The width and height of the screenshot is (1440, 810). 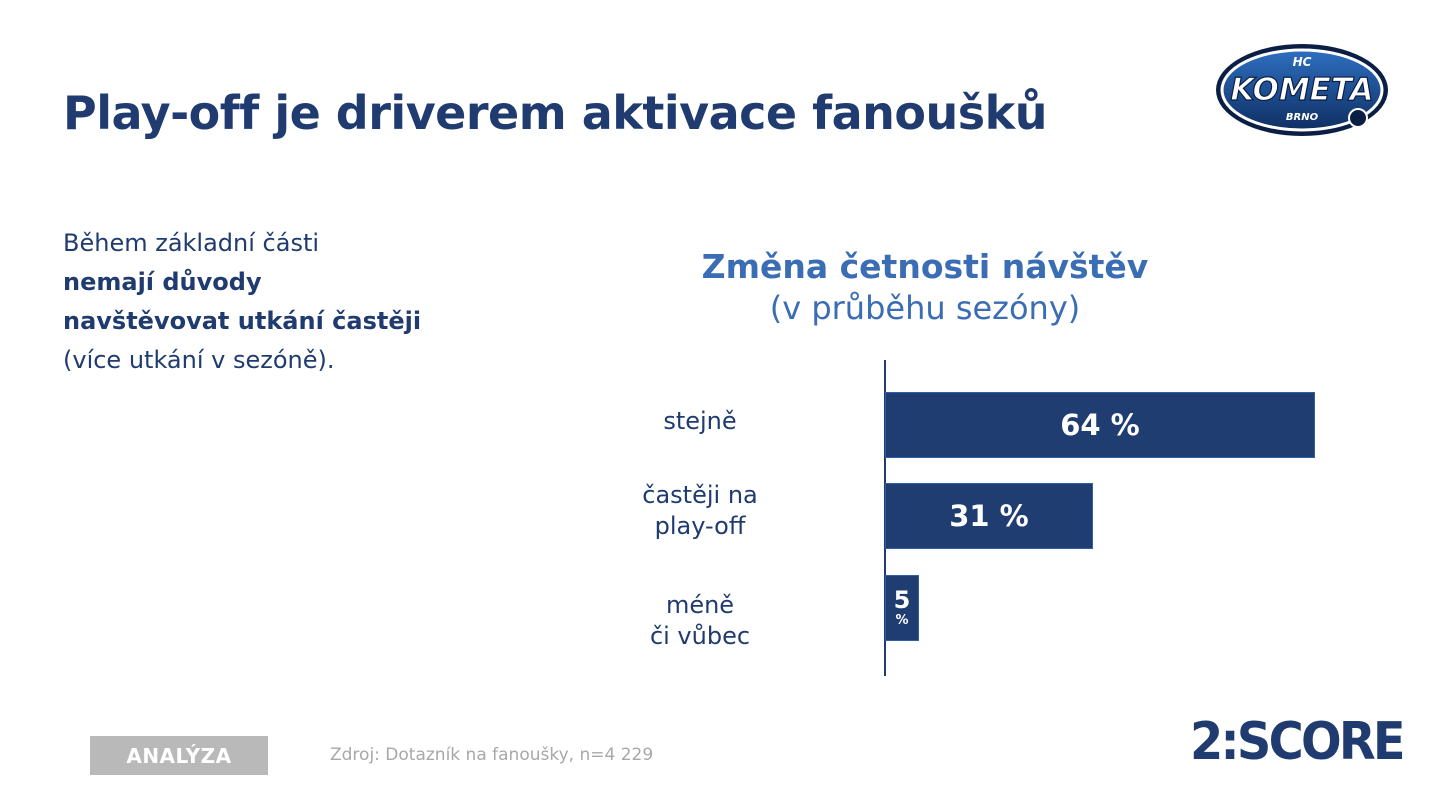 I want to click on category-label-line: méně, so click(x=700, y=605).